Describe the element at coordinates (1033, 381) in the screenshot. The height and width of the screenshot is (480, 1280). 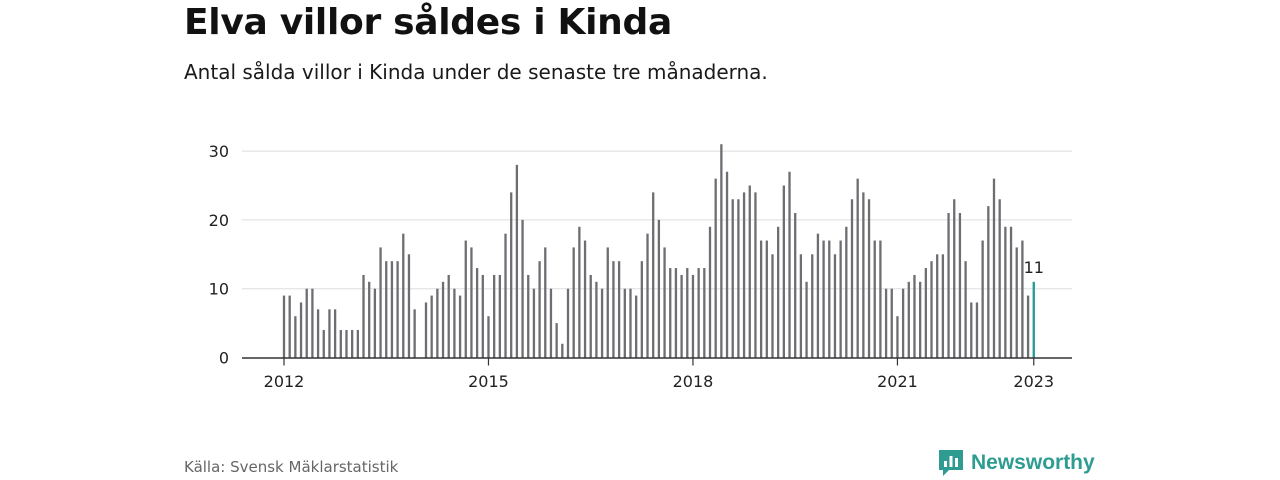
I see `x-tick-label: 2023` at that location.